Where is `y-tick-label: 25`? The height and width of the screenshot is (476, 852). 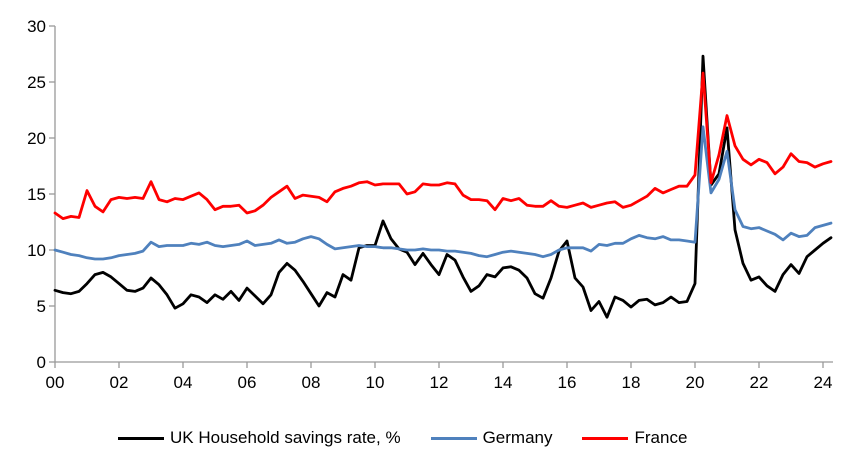 y-tick-label: 25 is located at coordinates (36, 82).